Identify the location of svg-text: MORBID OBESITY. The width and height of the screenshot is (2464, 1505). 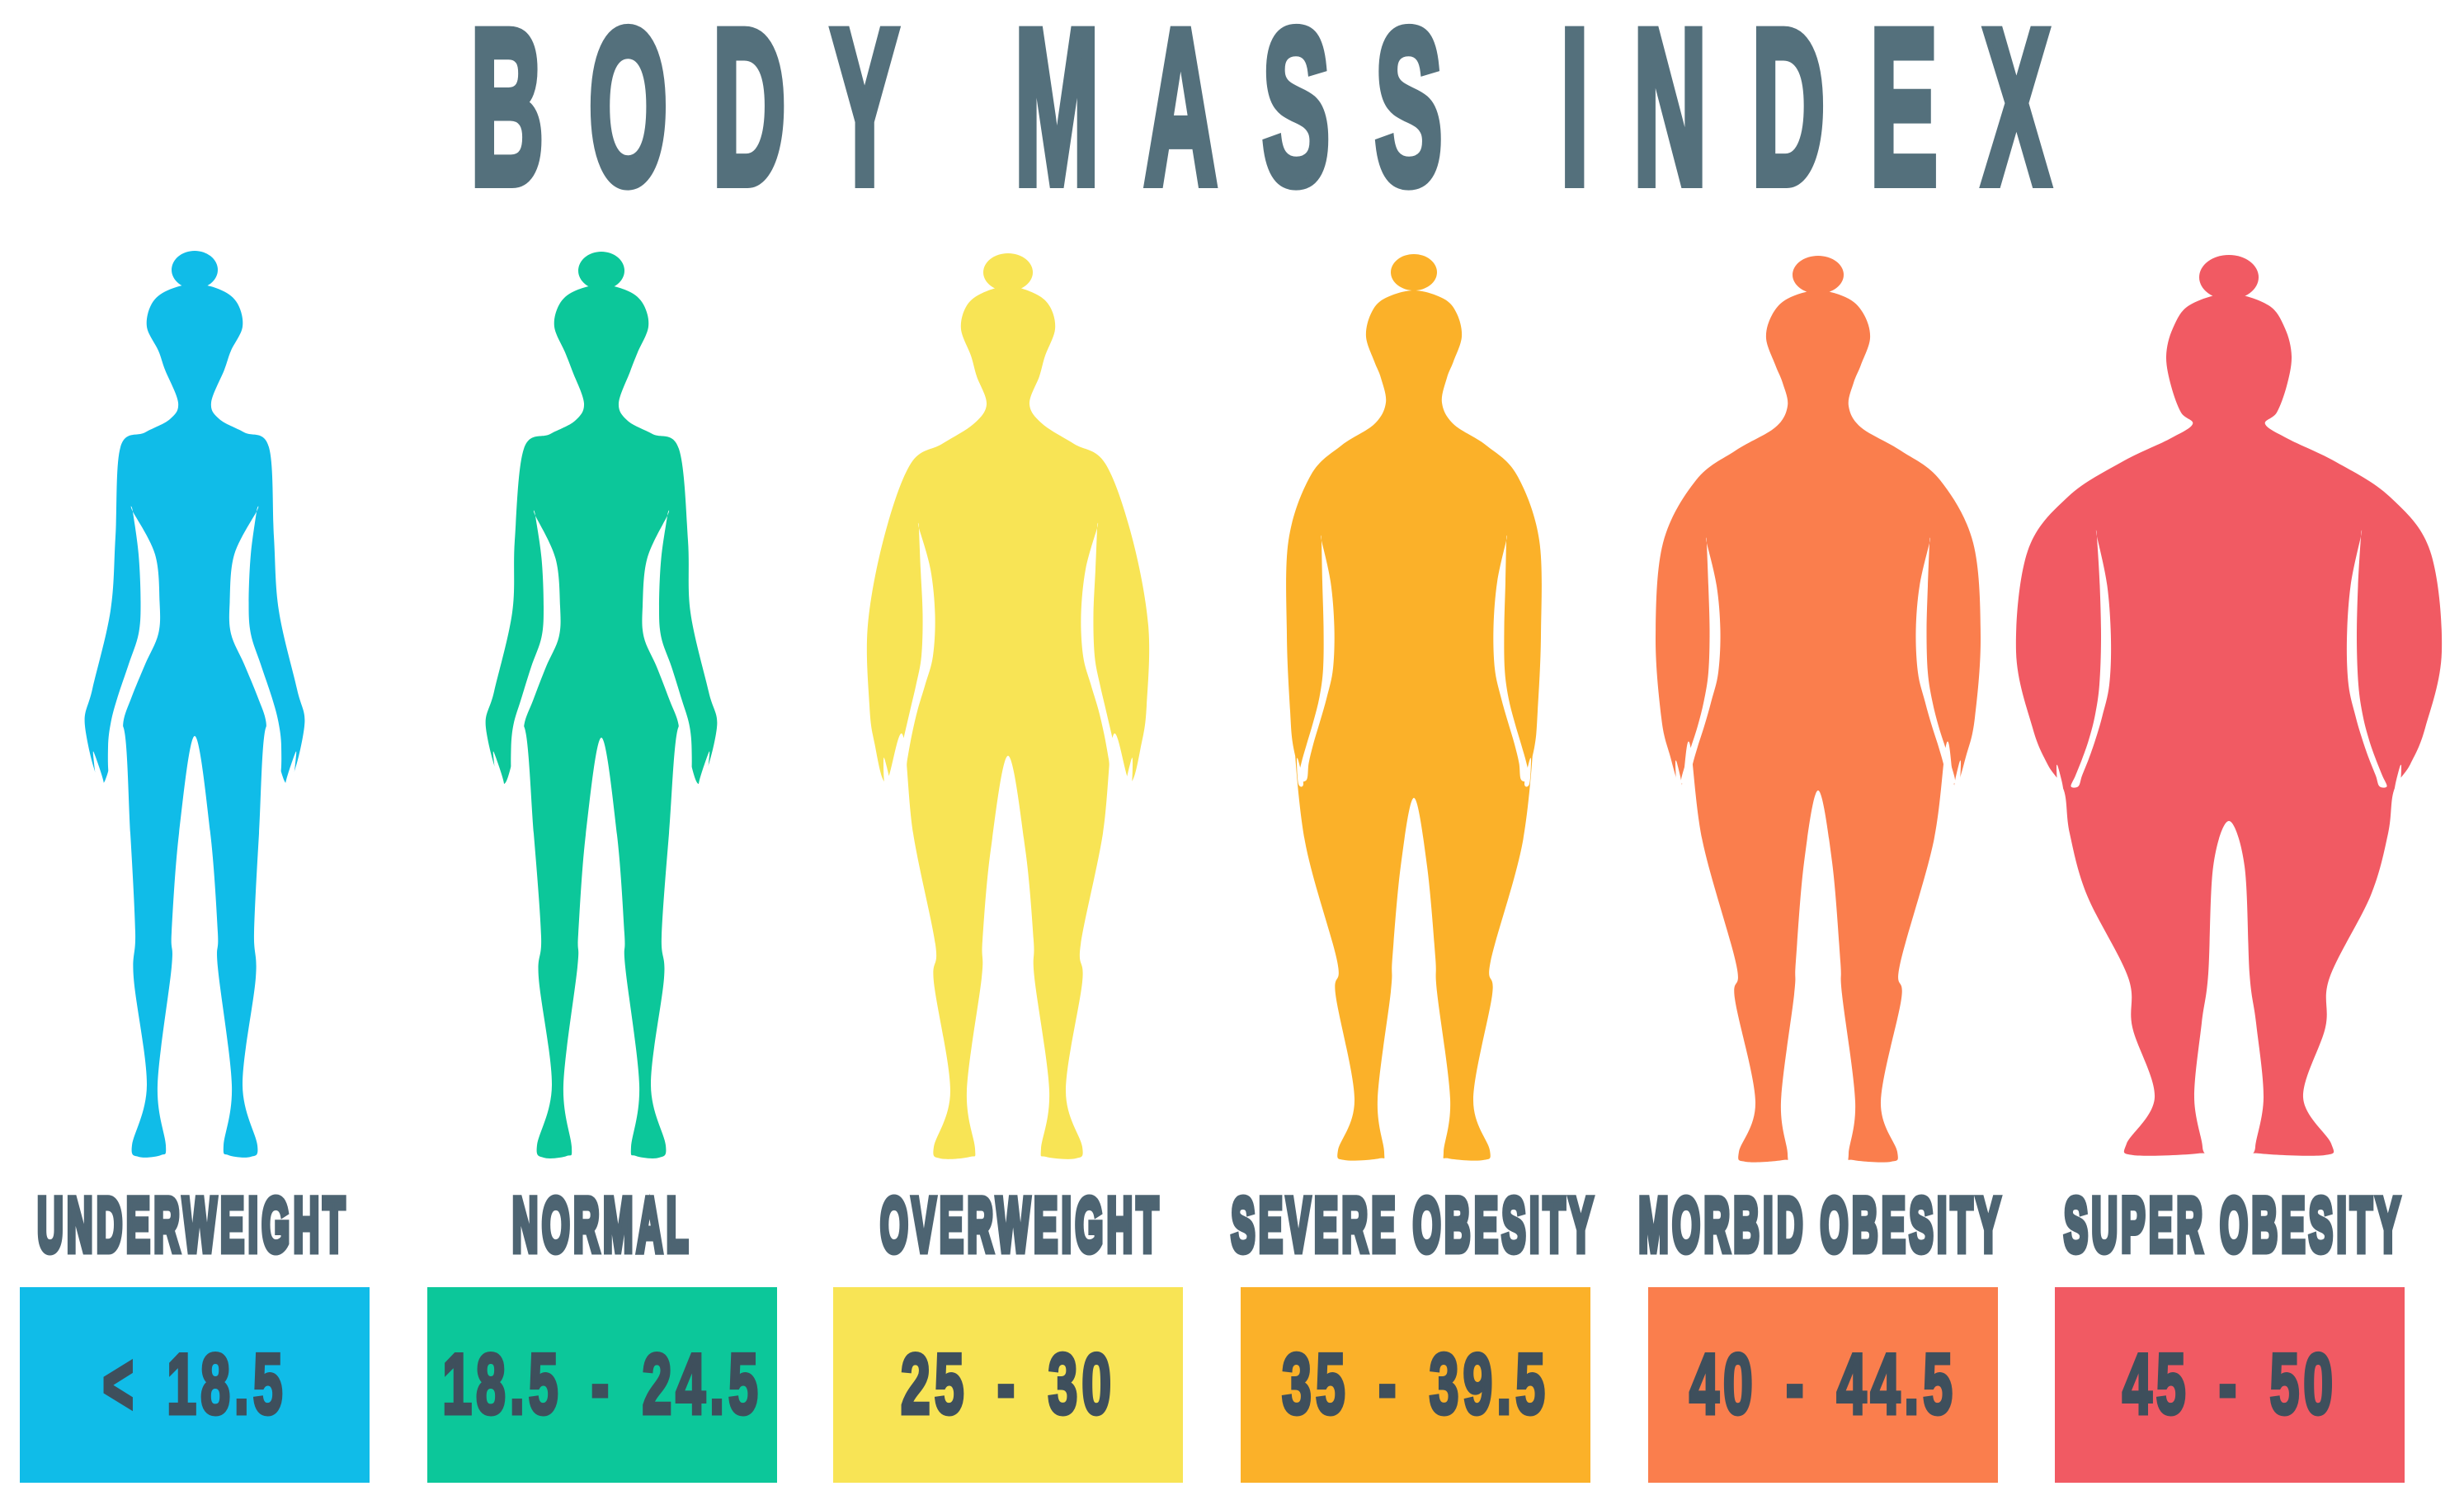
(1822, 1225).